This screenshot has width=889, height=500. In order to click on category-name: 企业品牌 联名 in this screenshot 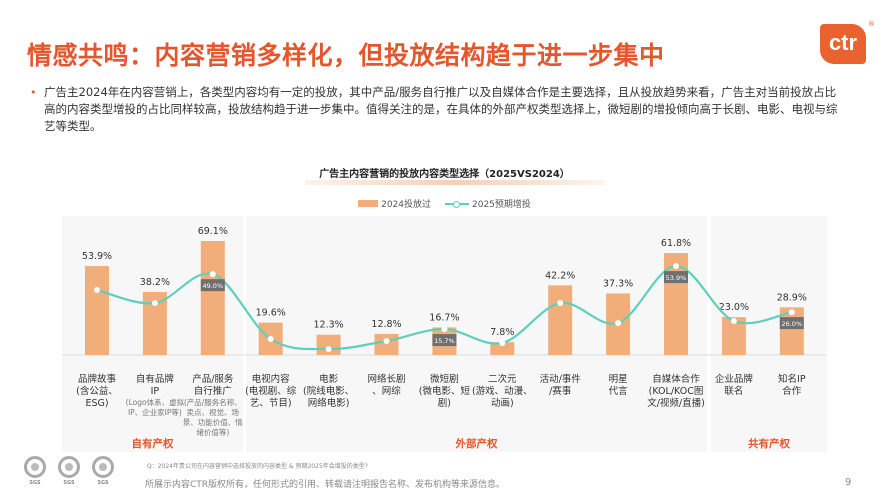, I will do `click(733, 385)`.